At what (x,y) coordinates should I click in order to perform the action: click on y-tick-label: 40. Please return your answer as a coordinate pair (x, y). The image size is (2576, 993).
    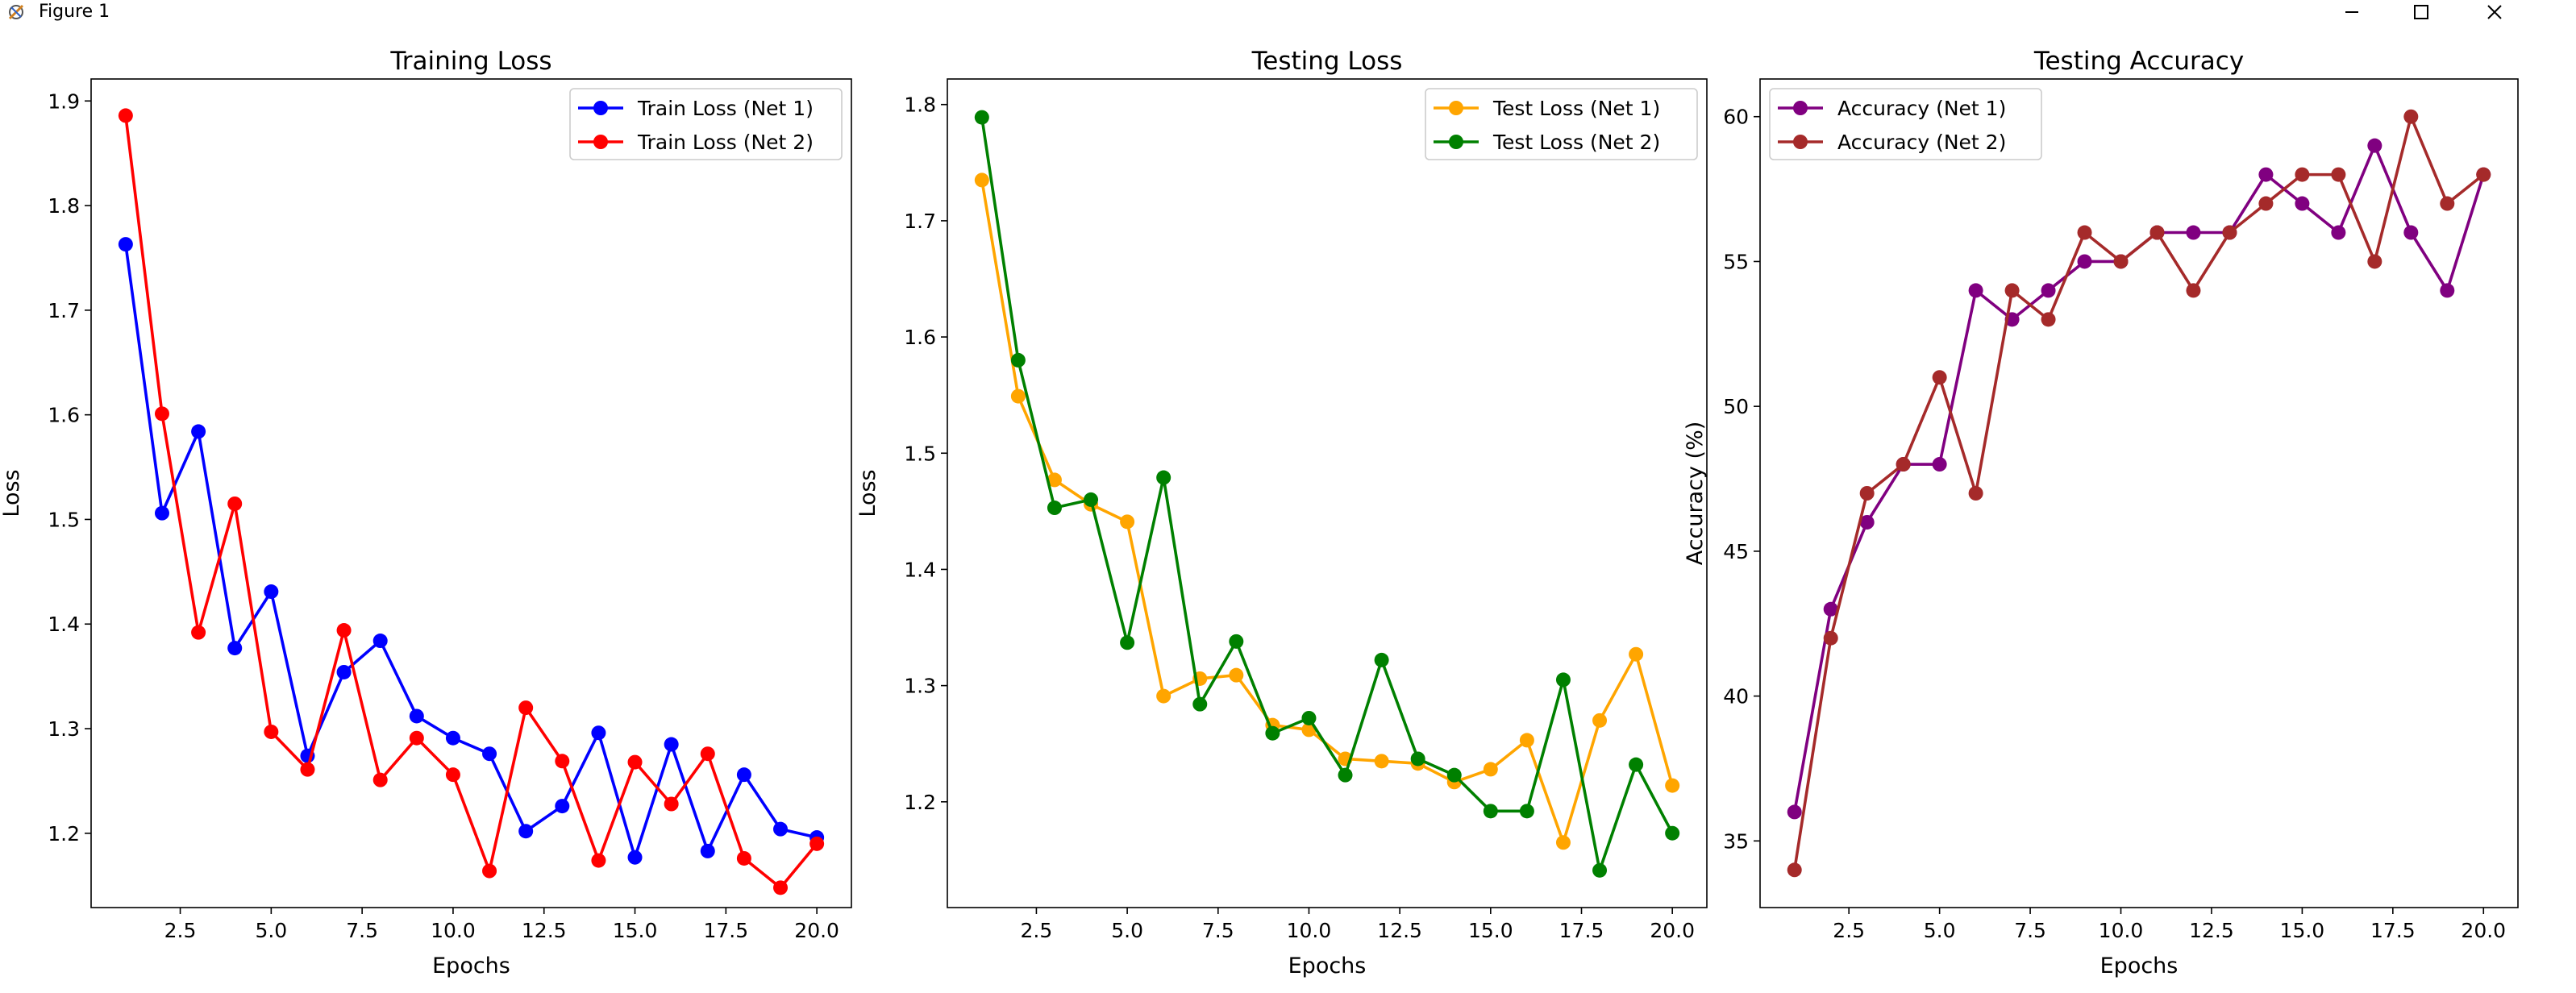
    Looking at the image, I should click on (1736, 696).